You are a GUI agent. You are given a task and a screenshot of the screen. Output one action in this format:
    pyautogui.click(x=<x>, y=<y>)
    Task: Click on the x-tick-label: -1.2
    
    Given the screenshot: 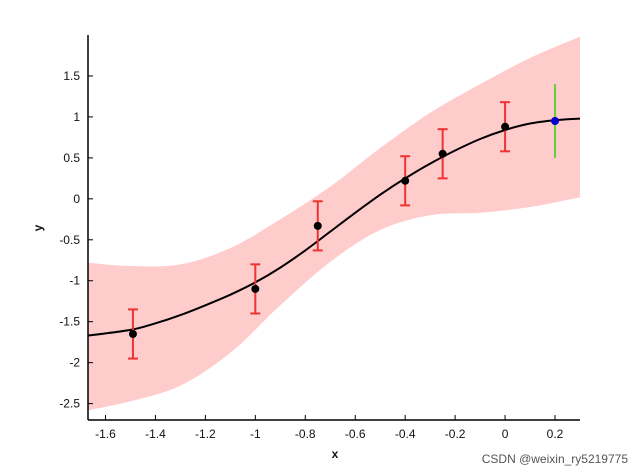 What is the action you would take?
    pyautogui.click(x=205, y=434)
    